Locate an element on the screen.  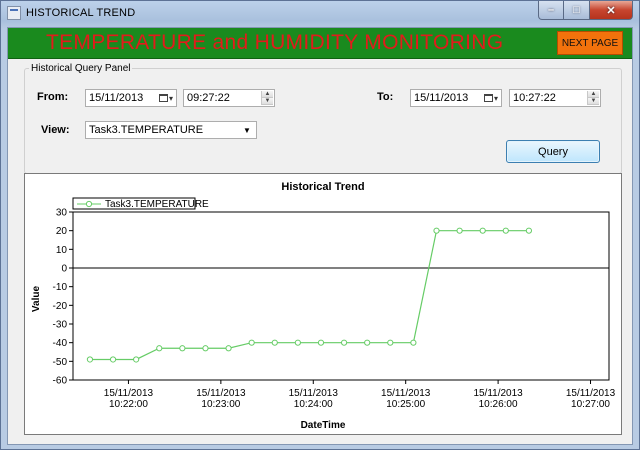
maximize-icon: □ is located at coordinates (576, 10).